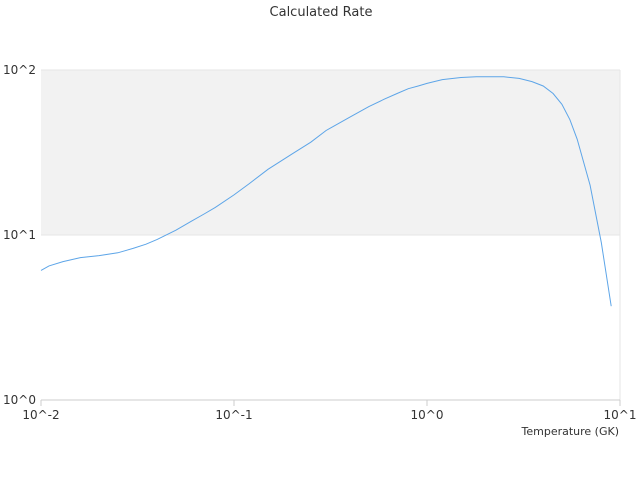  What do you see at coordinates (427, 415) in the screenshot?
I see `x-tick-label: 10^0` at bounding box center [427, 415].